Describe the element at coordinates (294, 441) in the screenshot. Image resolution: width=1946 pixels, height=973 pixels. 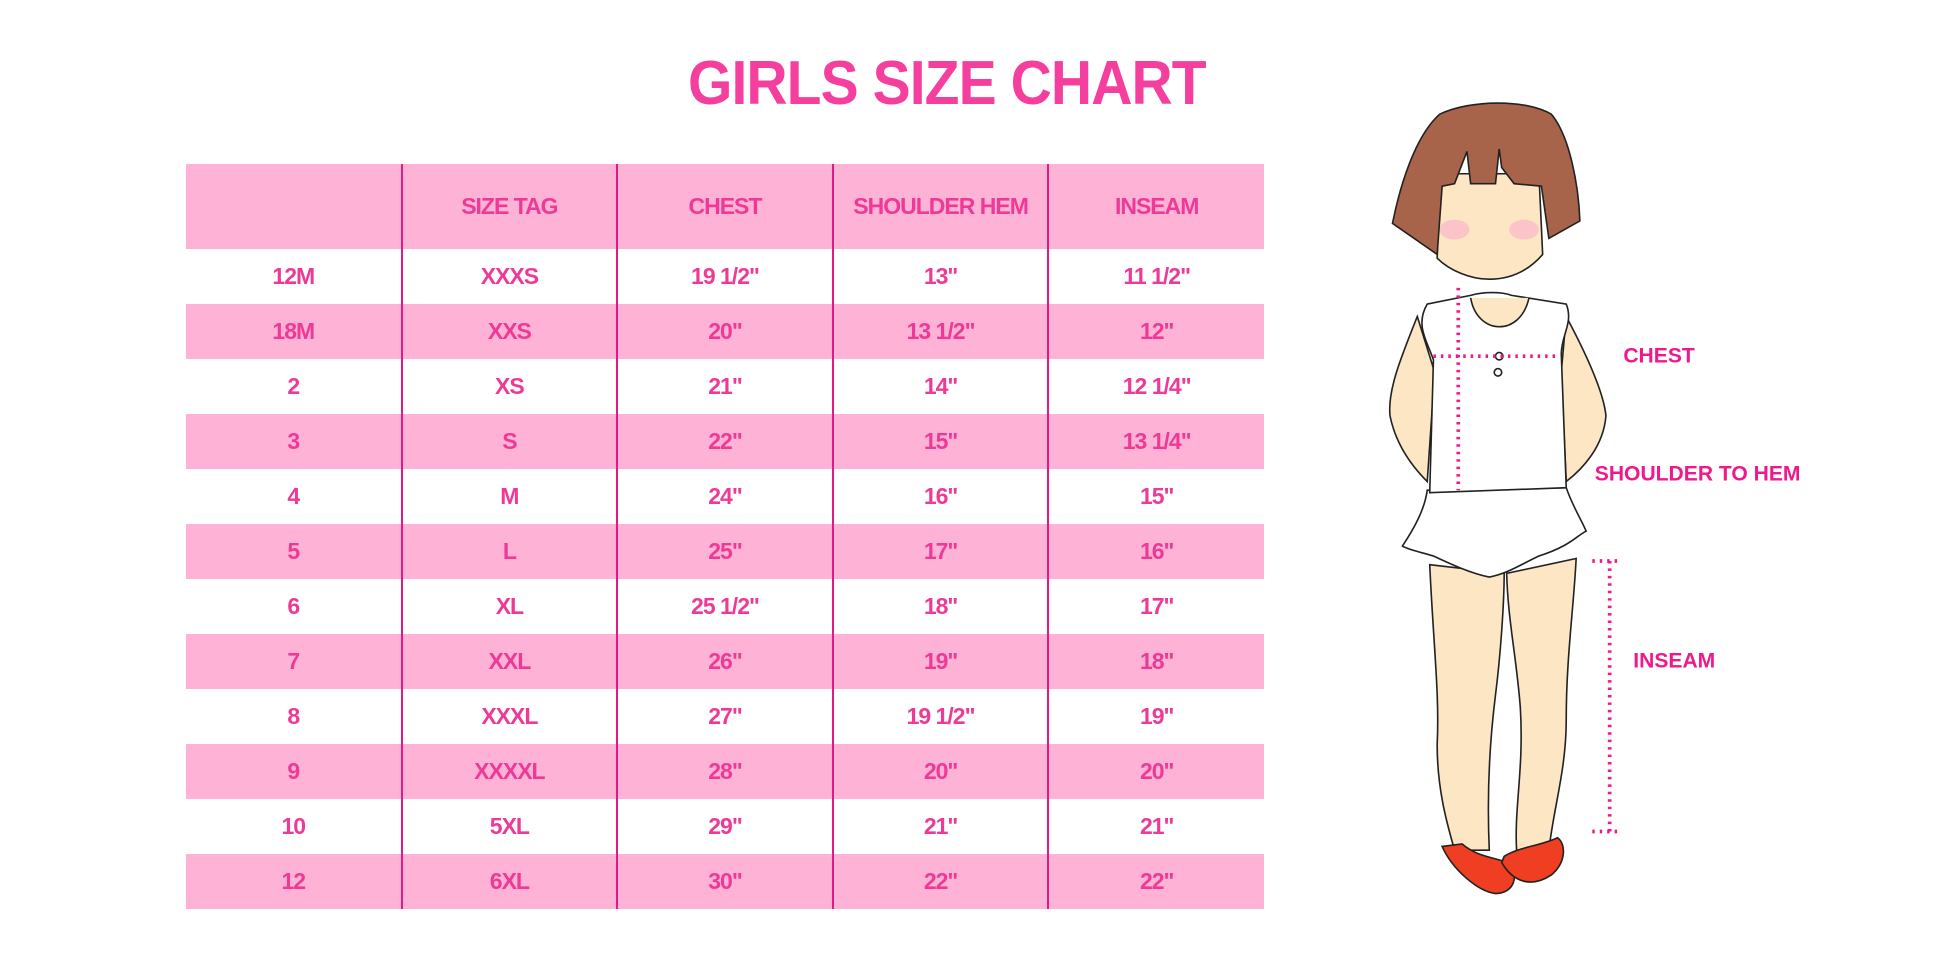
I see `table-cell: 3` at that location.